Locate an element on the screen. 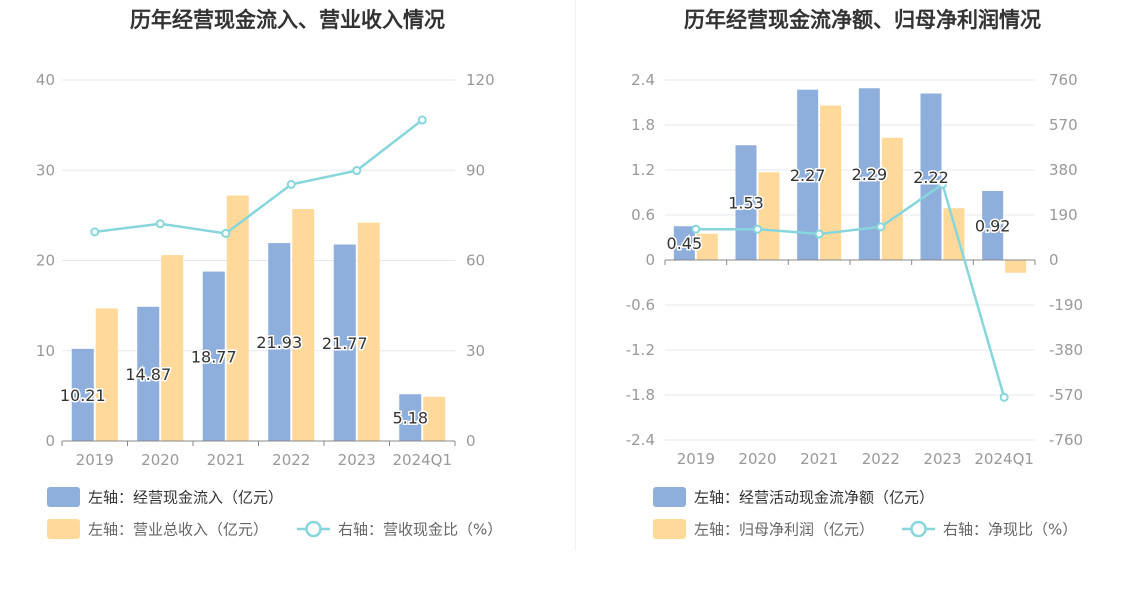 The width and height of the screenshot is (1148, 589). y-right-tick-label: 380 is located at coordinates (1063, 170).